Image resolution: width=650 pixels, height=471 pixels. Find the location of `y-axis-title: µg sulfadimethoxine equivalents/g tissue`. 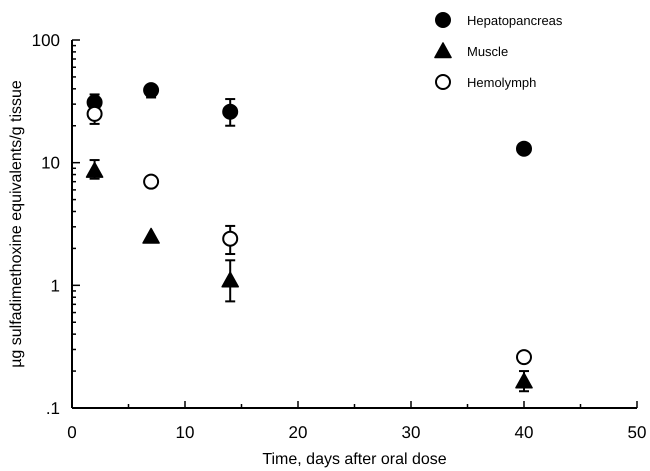

y-axis-title: µg sulfadimethoxine equivalents/g tissue is located at coordinates (16, 224).